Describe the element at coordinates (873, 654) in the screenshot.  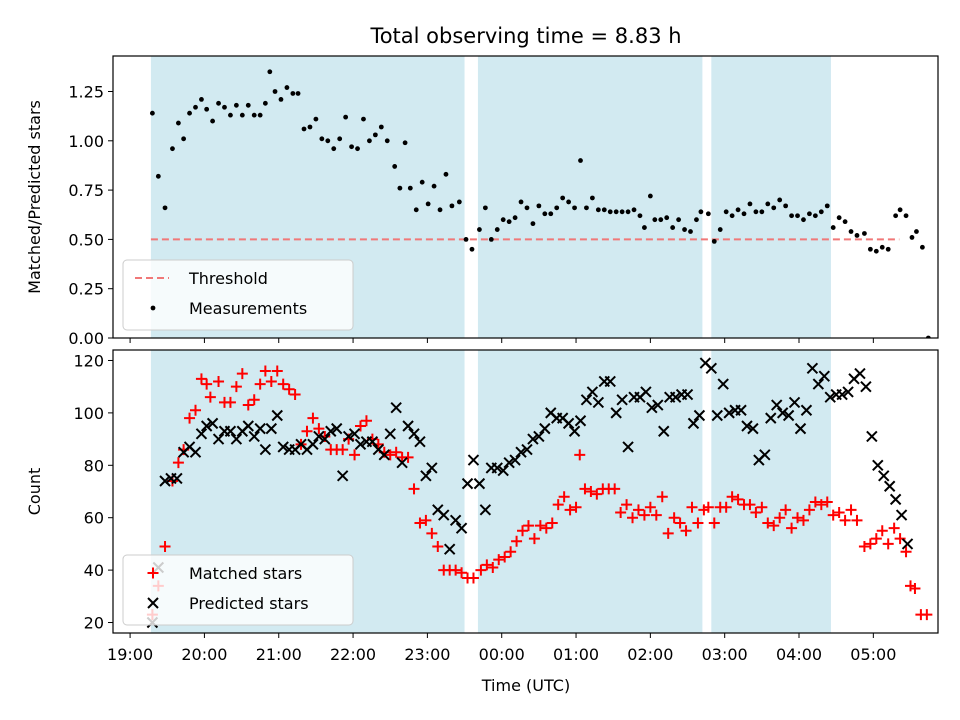
I see `x-tick-label: 05:00` at that location.